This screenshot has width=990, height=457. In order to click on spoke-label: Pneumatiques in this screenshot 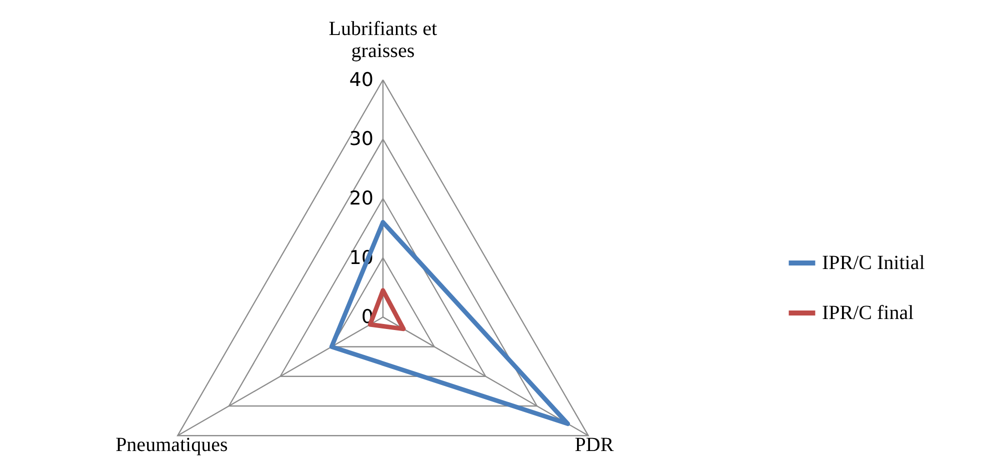, I will do `click(172, 445)`.